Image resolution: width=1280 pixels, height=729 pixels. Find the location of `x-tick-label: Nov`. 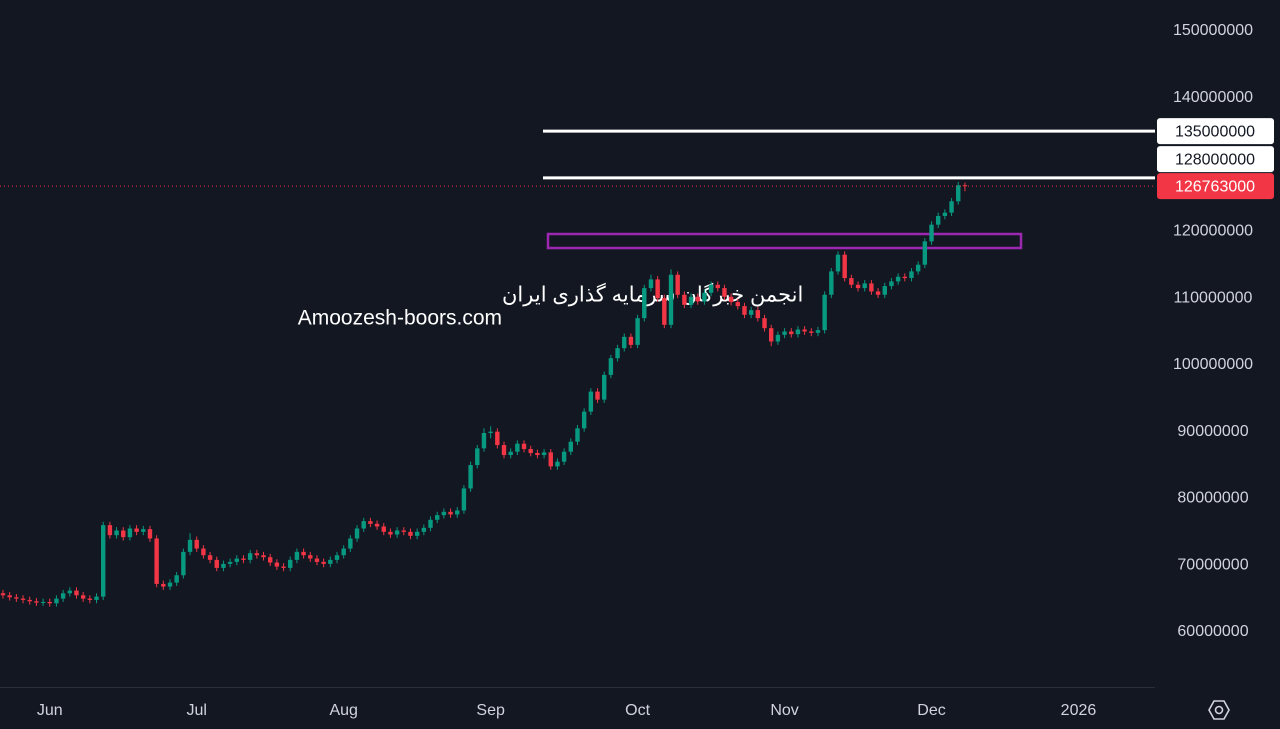

x-tick-label: Nov is located at coordinates (784, 710).